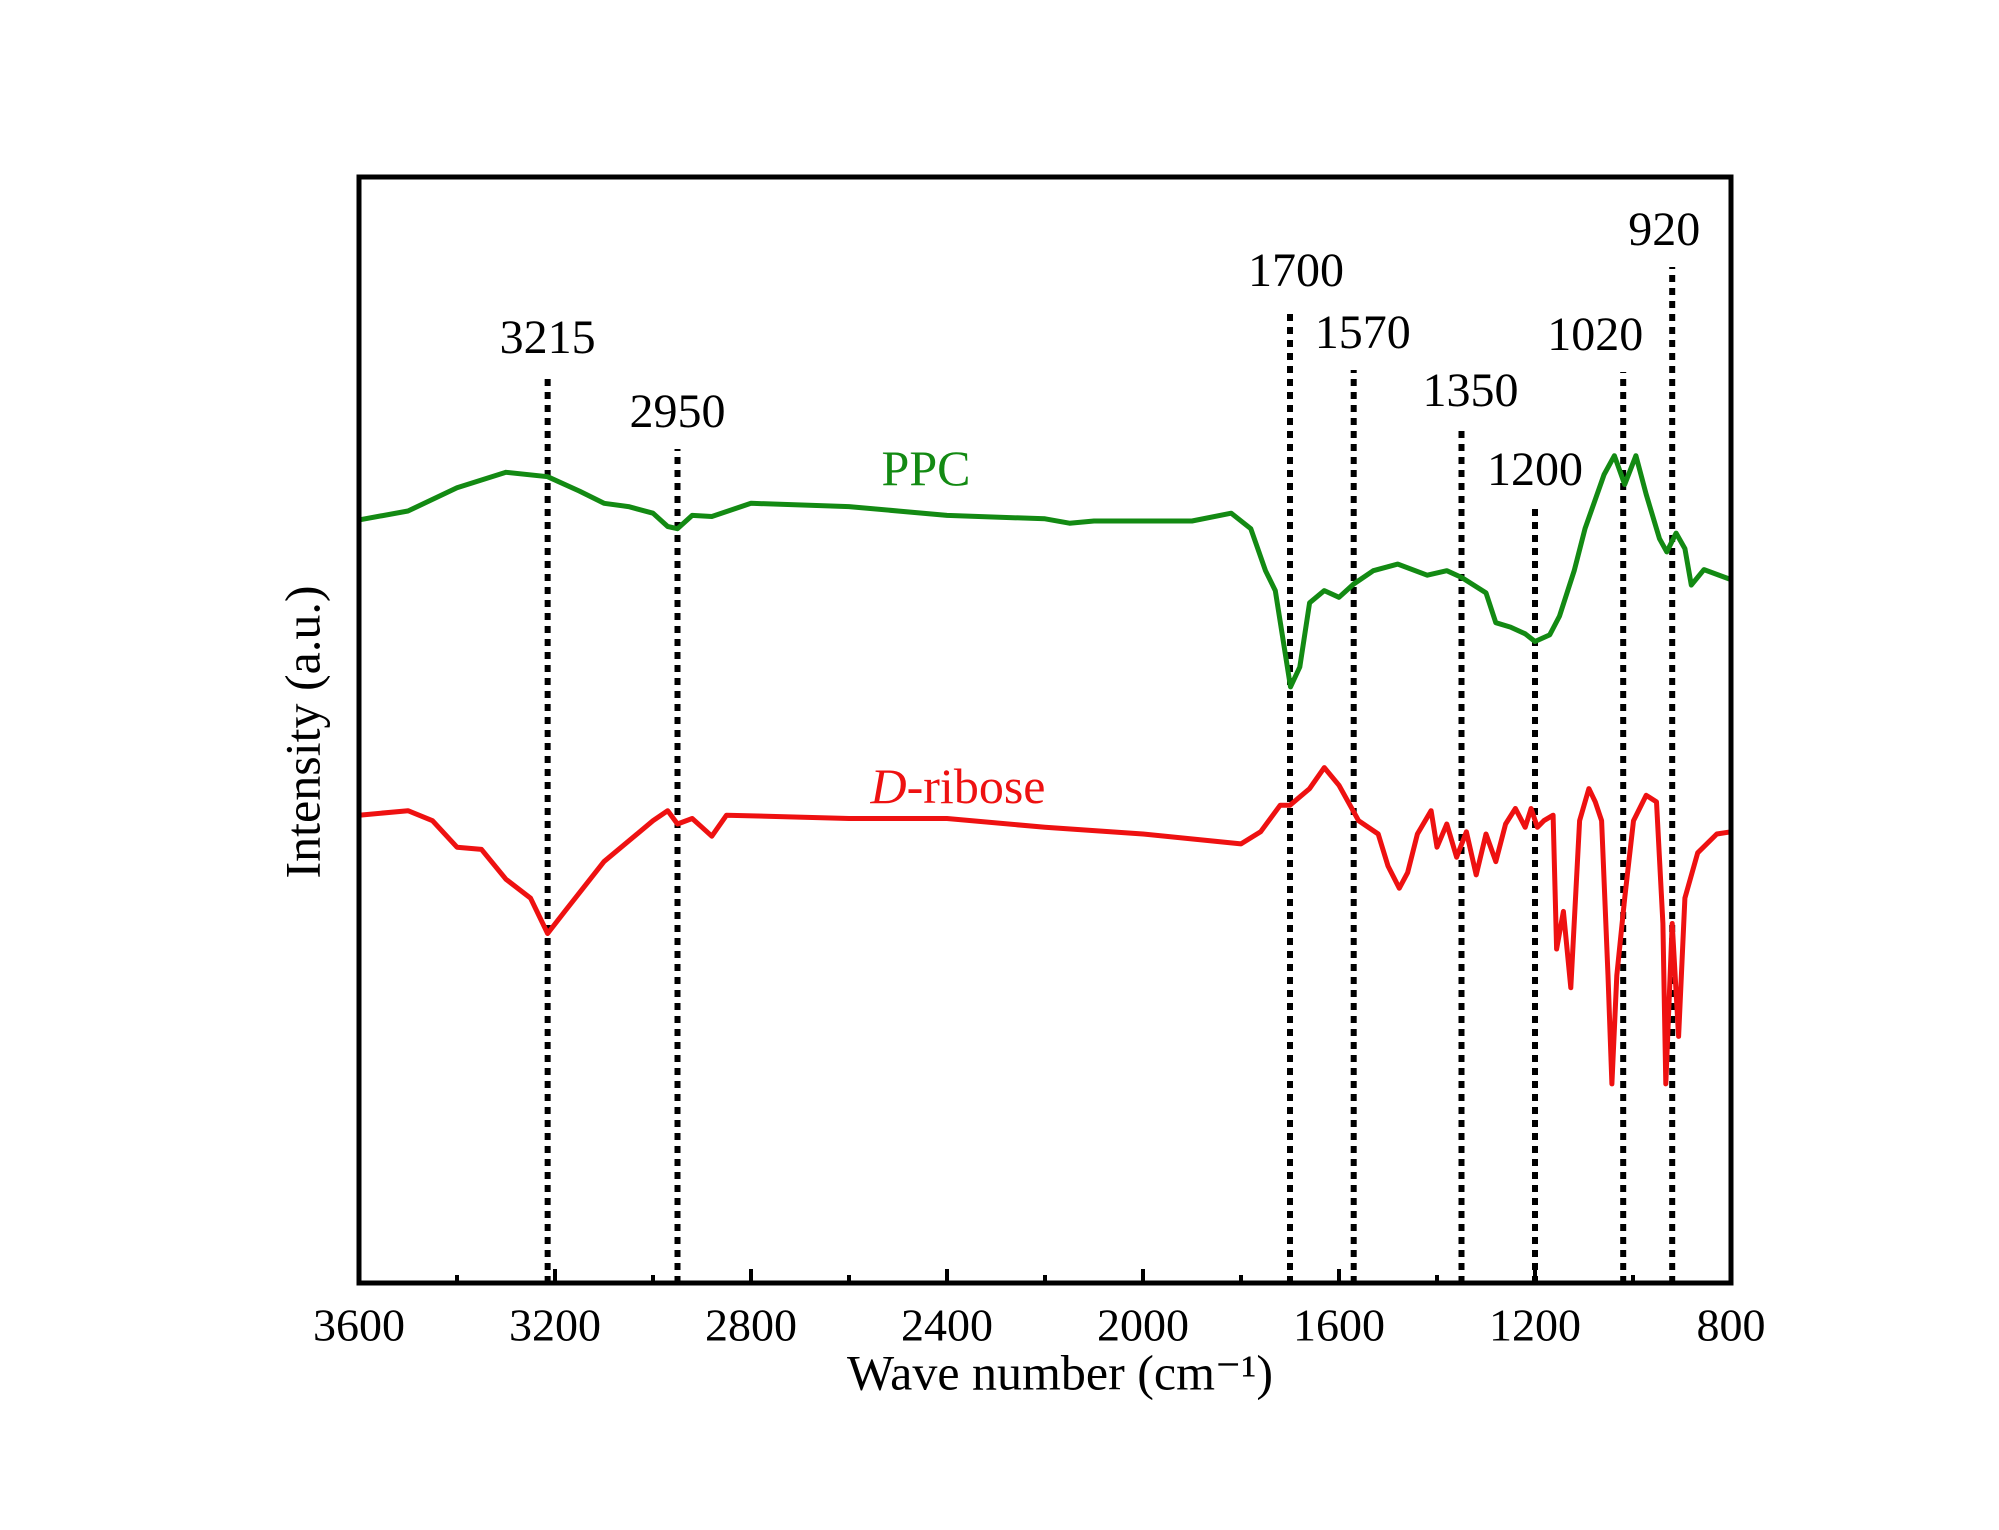  I want to click on marker-label: 2950, so click(678, 411).